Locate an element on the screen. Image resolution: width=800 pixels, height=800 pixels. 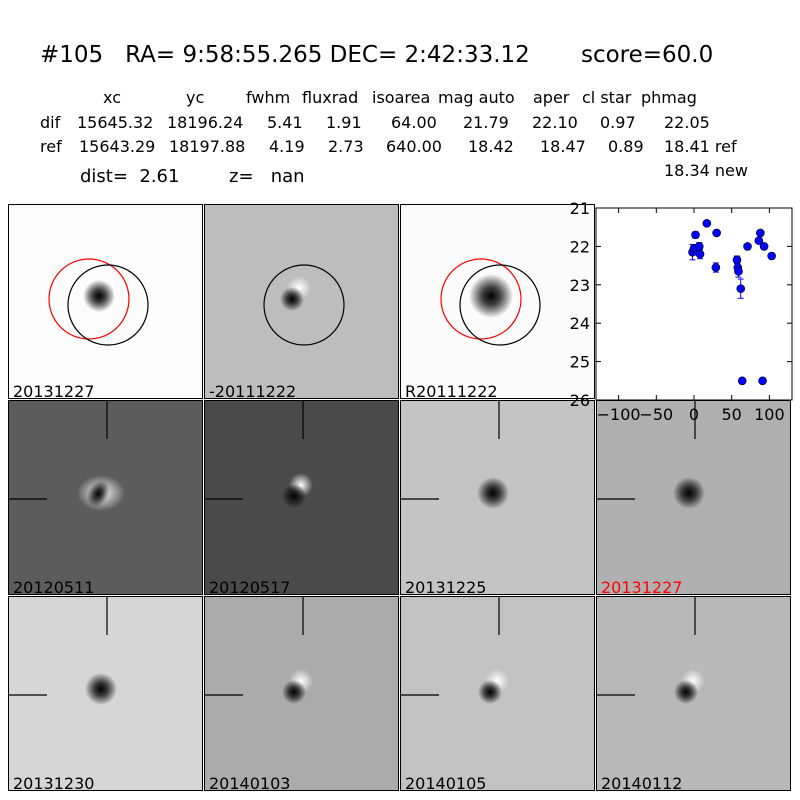
dif-isoarea: 64.00 is located at coordinates (414, 122).